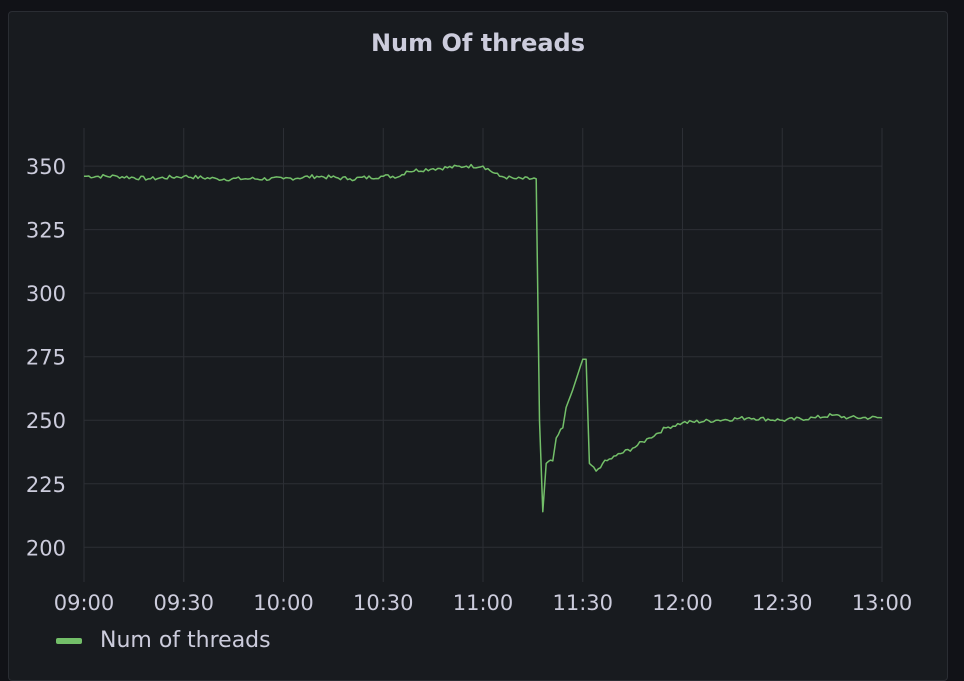 Image resolution: width=964 pixels, height=681 pixels. I want to click on legend: Num of threads, so click(163, 640).